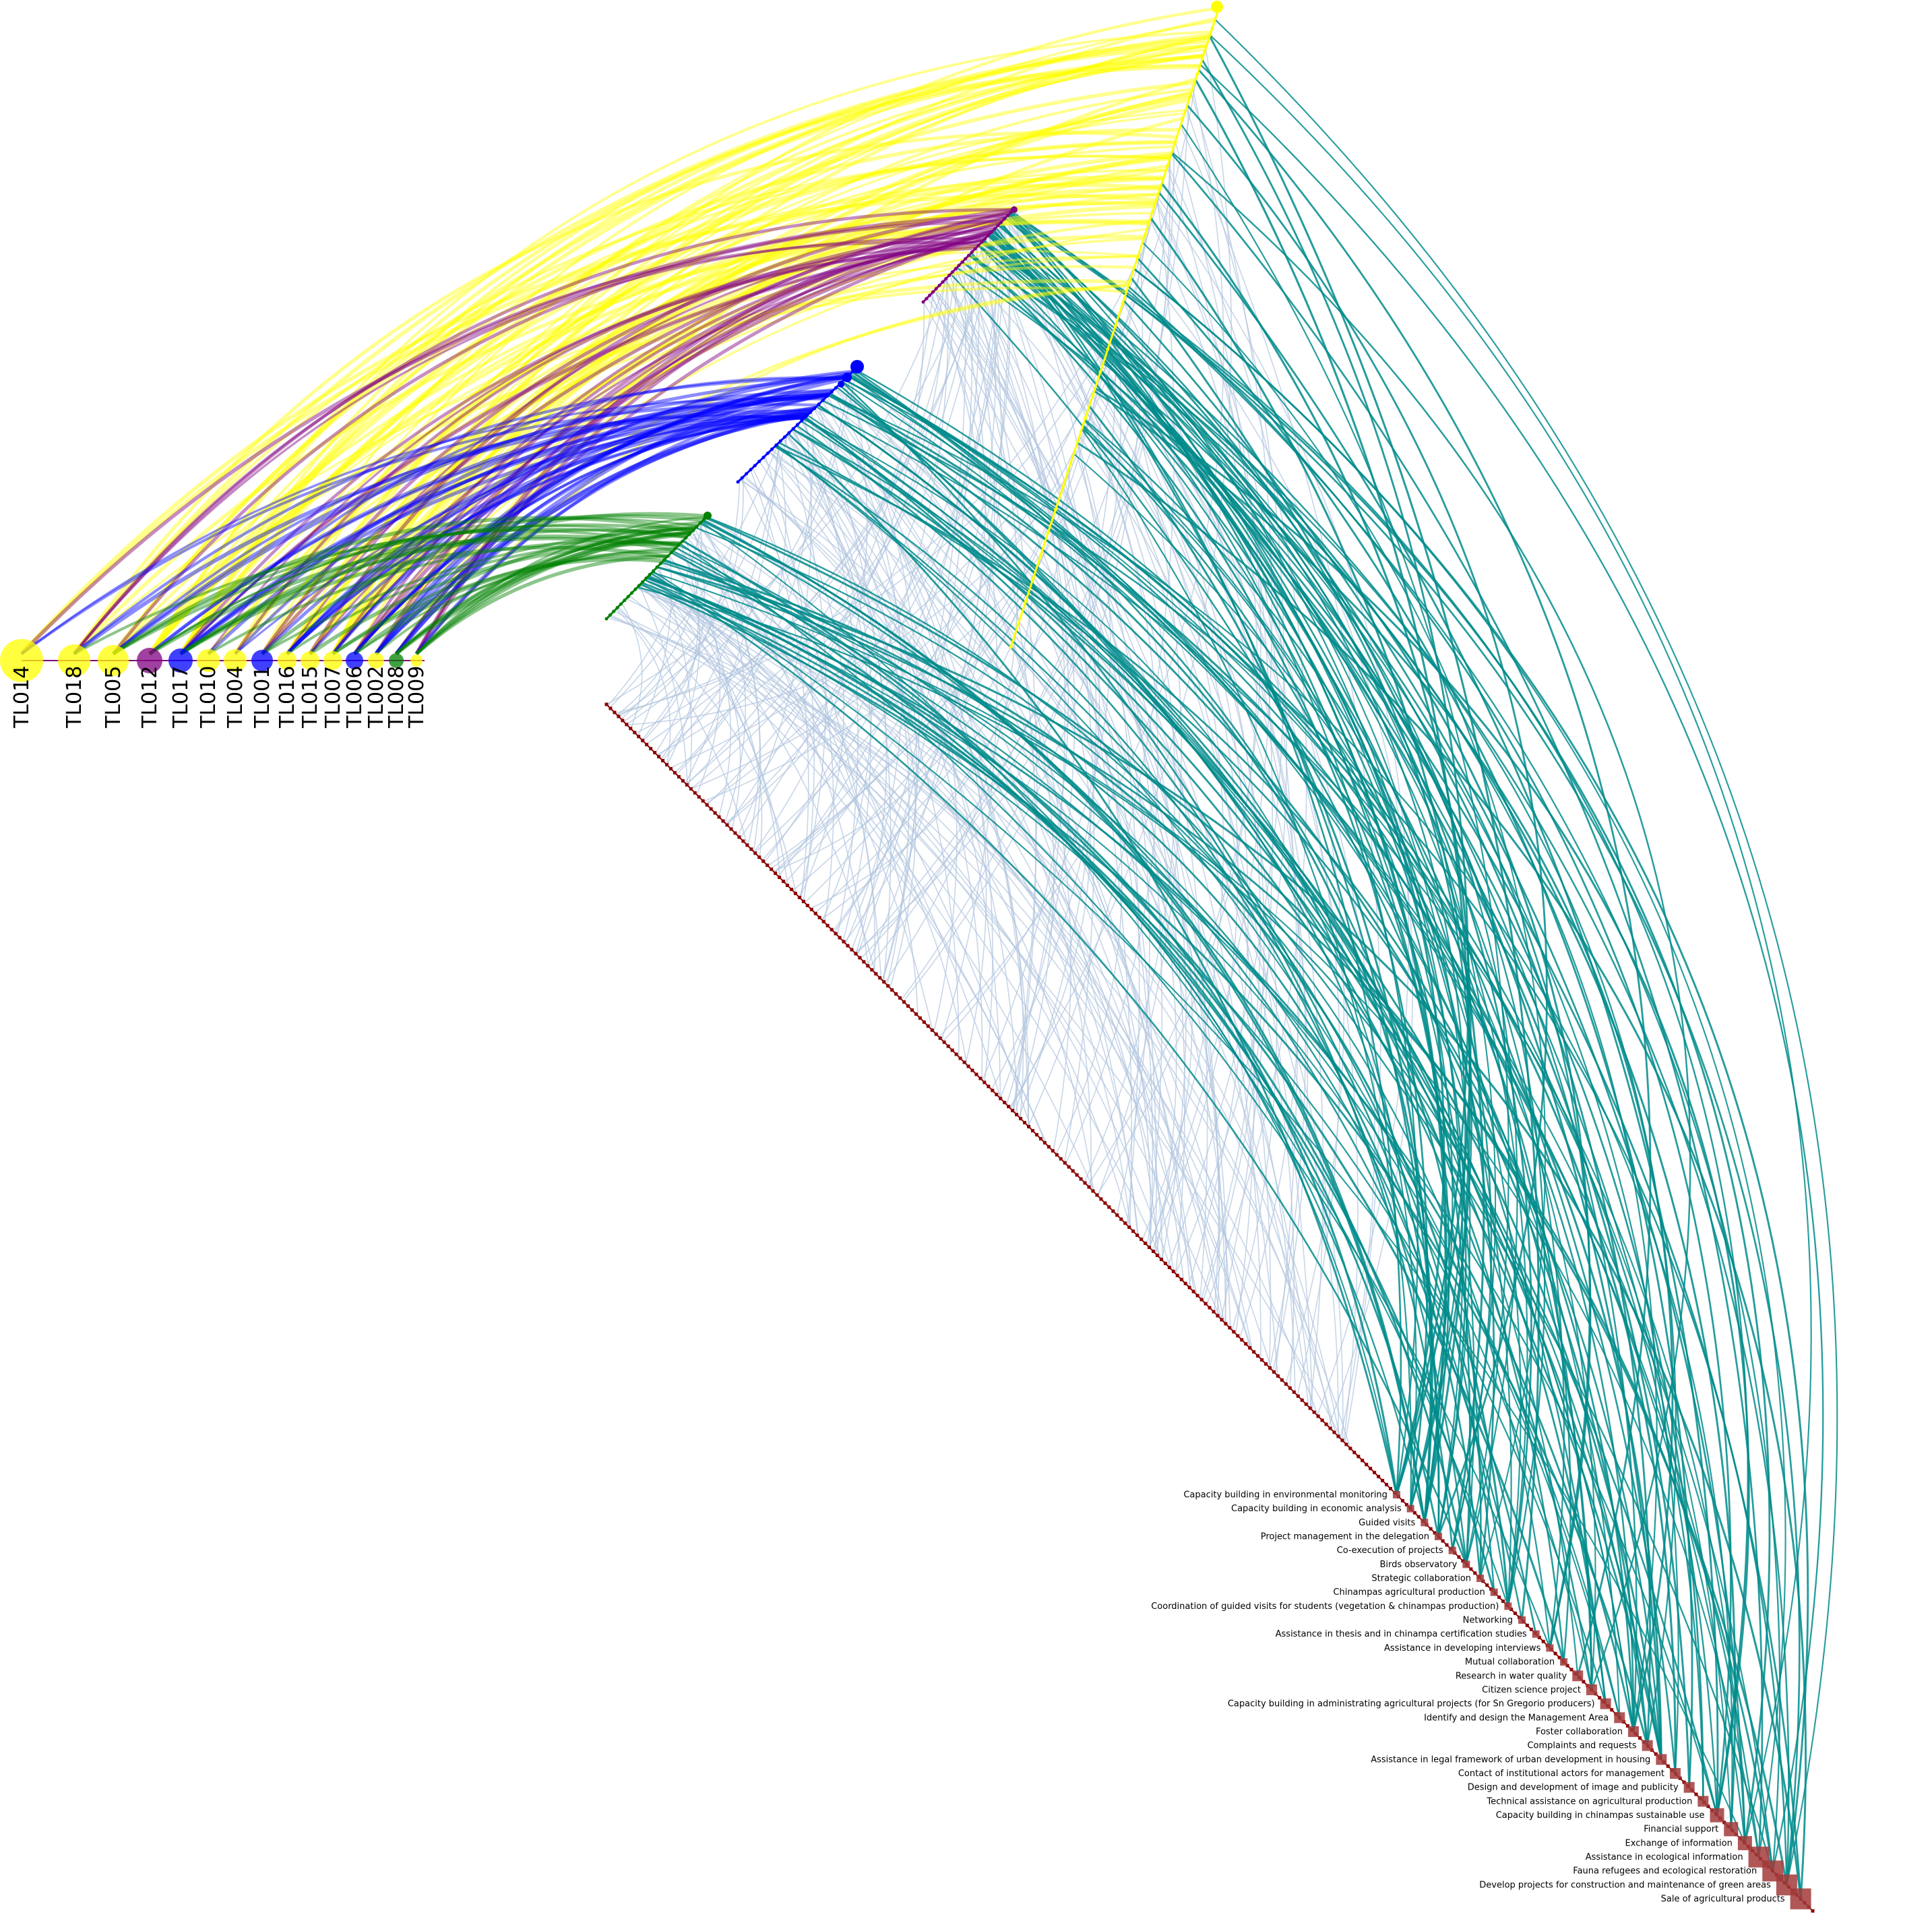  What do you see at coordinates (235, 697) in the screenshot?
I see `actor-label: TL004` at bounding box center [235, 697].